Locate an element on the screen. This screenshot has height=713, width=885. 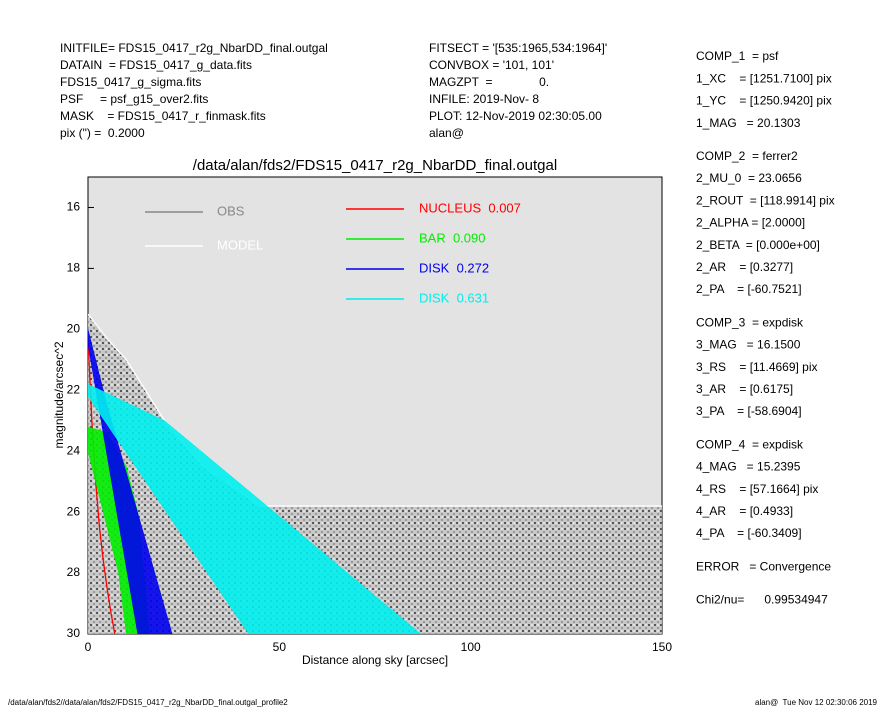
y-tick-label: 22 is located at coordinates (74, 389).